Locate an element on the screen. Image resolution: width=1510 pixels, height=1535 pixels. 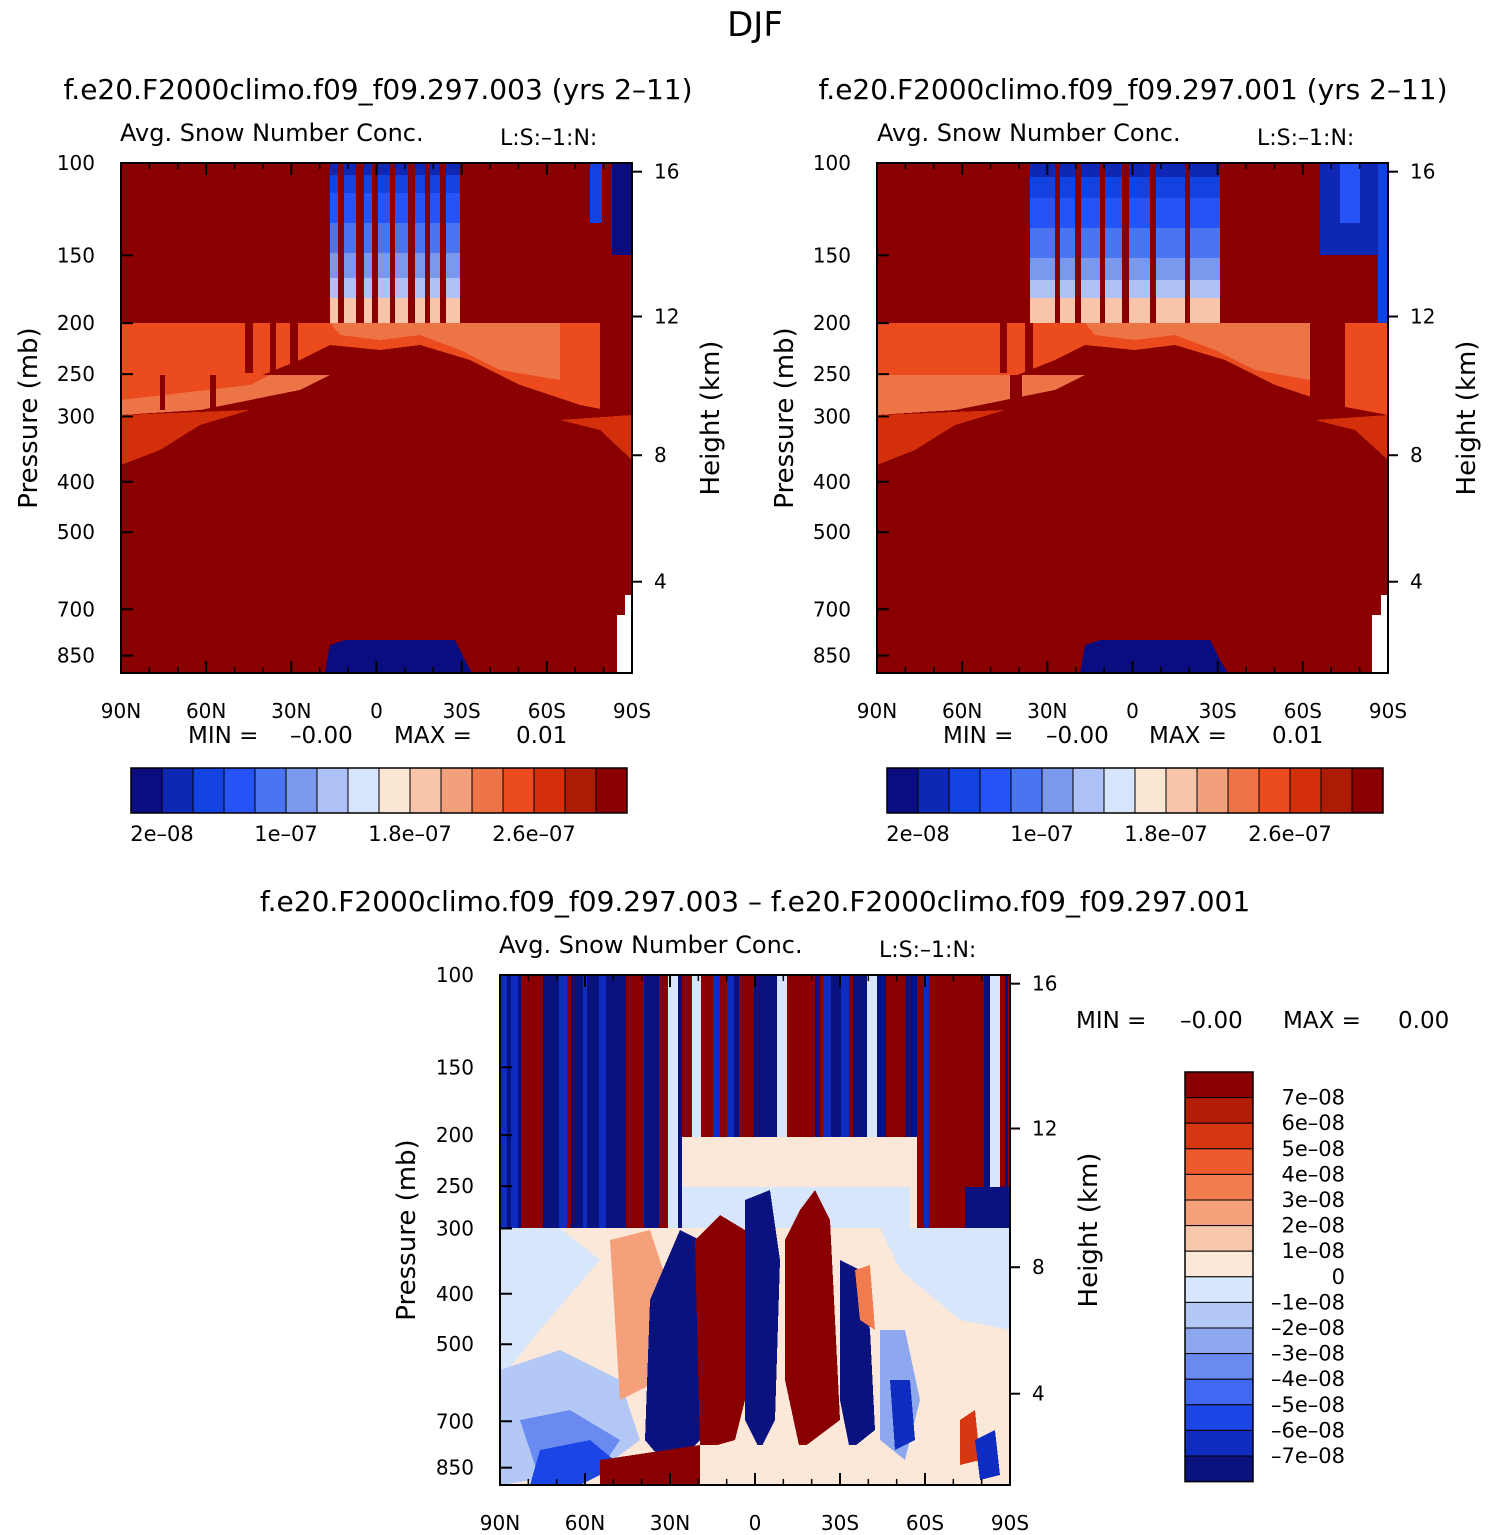
colorbar-label: 1e–07 is located at coordinates (286, 834).